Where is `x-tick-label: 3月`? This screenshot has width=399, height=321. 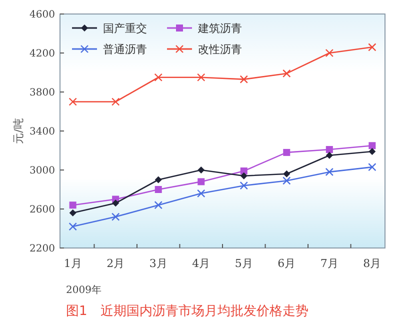
x-tick-label: 3月 is located at coordinates (158, 263).